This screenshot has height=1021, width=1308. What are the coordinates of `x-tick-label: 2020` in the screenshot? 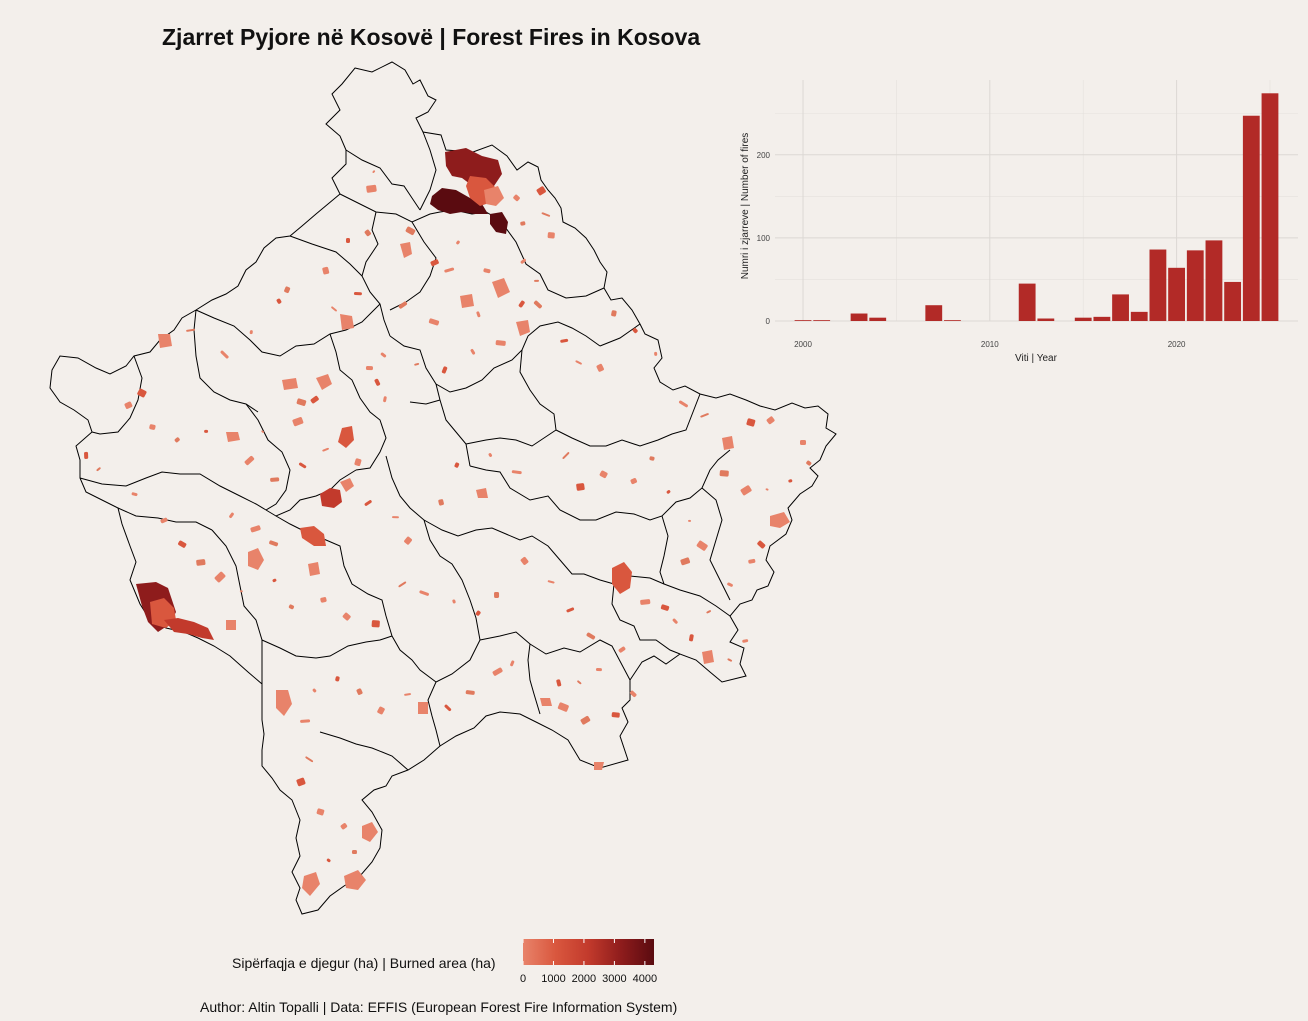 It's located at (1177, 344).